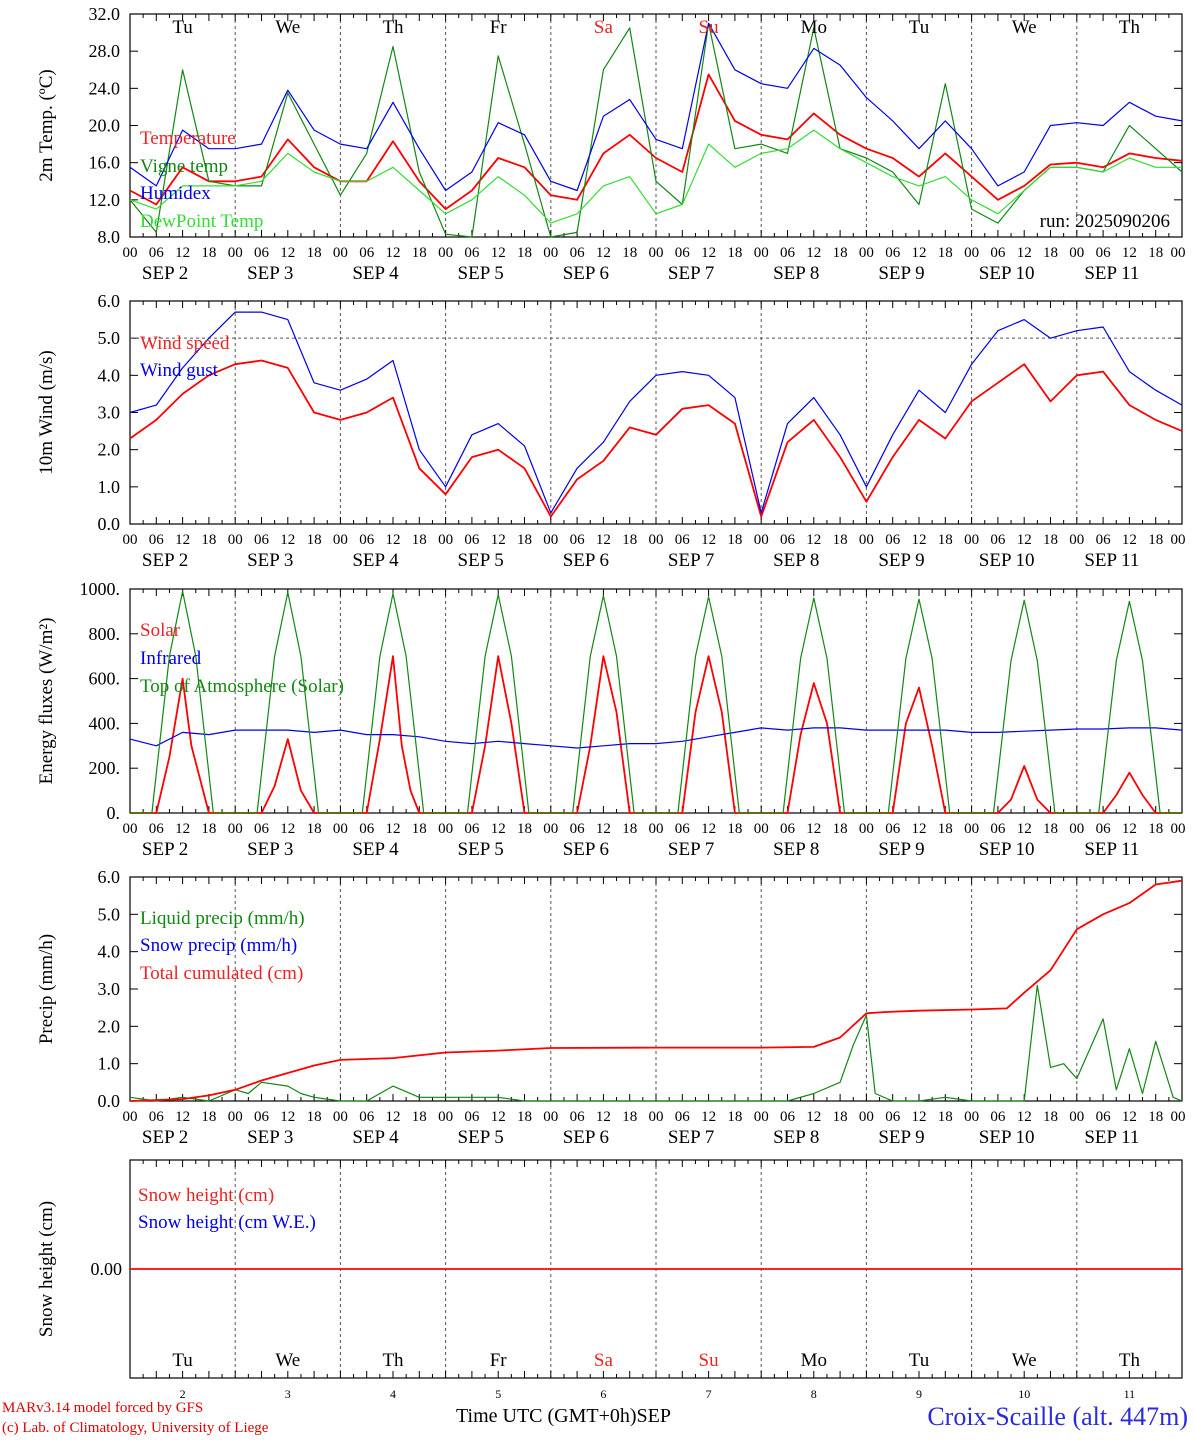 This screenshot has width=1194, height=1440. Describe the element at coordinates (222, 918) in the screenshot. I see `precip-legend-0: Liquid precip (mm/h)` at that location.